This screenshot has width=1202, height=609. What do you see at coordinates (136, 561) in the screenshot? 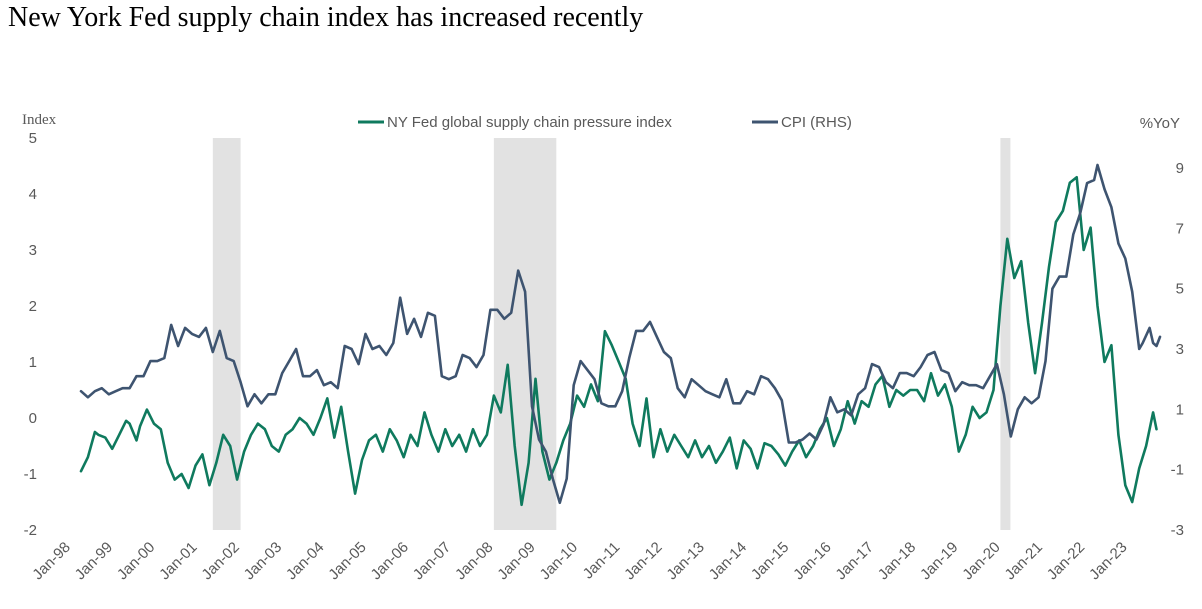
I see `x-tick-label: Jan-00` at bounding box center [136, 561].